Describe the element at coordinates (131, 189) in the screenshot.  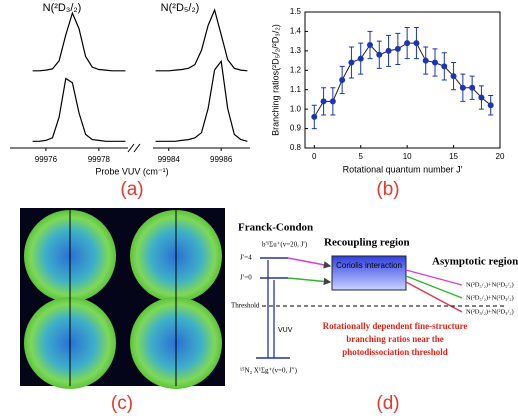
I see `panel-label: (a)` at that location.